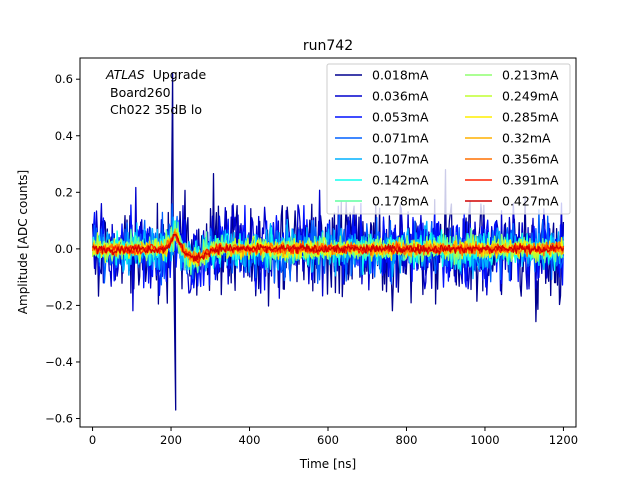 This screenshot has width=640, height=480. What do you see at coordinates (92, 440) in the screenshot?
I see `x-tick-label: 0` at bounding box center [92, 440].